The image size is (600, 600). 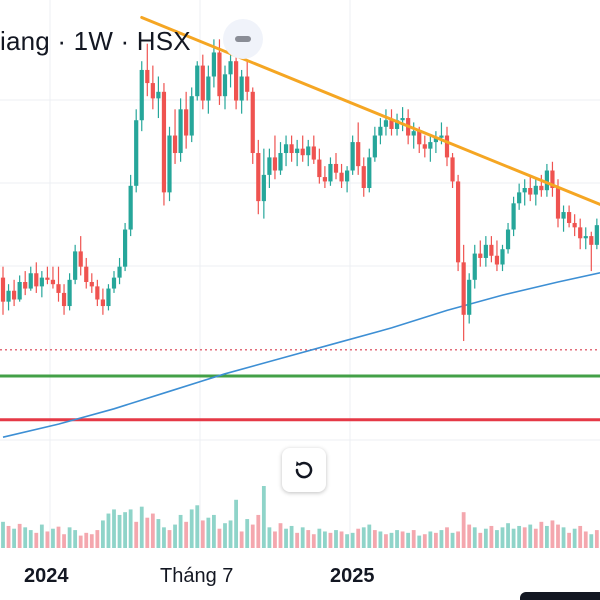 I want to click on collapse-button, so click(x=243, y=39).